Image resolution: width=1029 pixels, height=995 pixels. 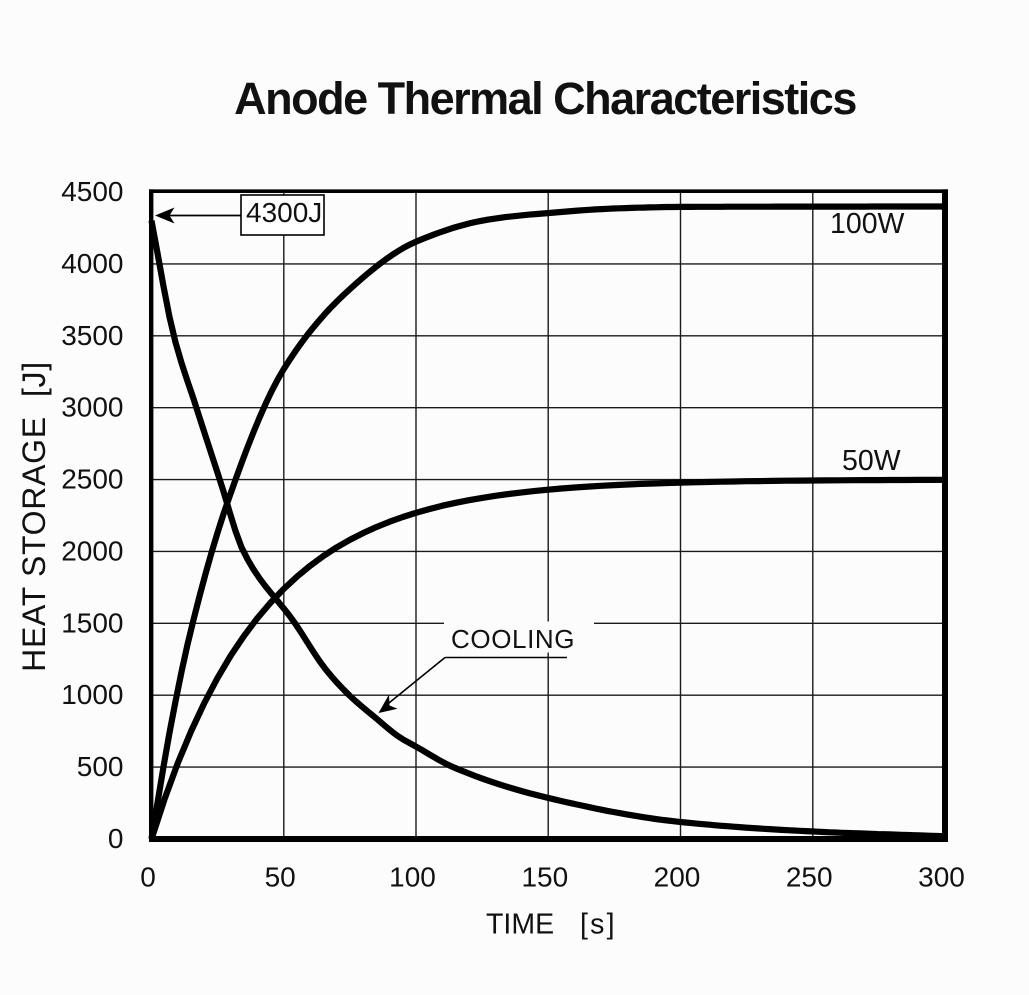 I want to click on svg-text:TIME[s]: TIME [s], so click(x=551, y=925).